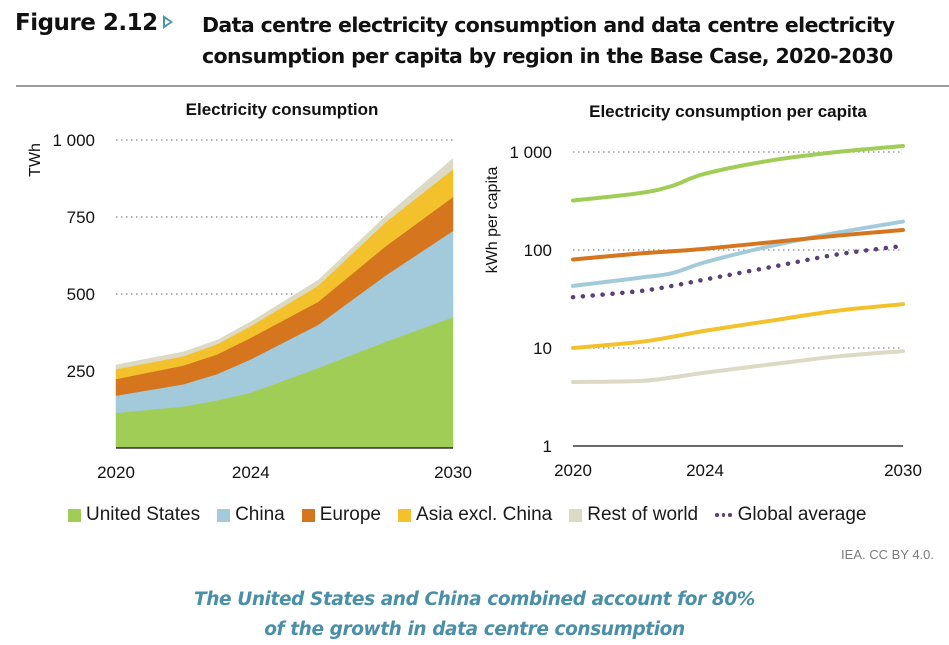 The height and width of the screenshot is (645, 949). I want to click on consumption-chart-title: Electricity consumption, so click(282, 109).